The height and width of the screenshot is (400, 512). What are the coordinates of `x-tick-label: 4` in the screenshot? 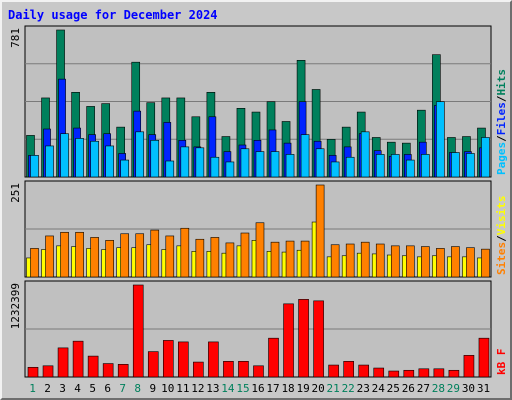 It's located at (77, 388).